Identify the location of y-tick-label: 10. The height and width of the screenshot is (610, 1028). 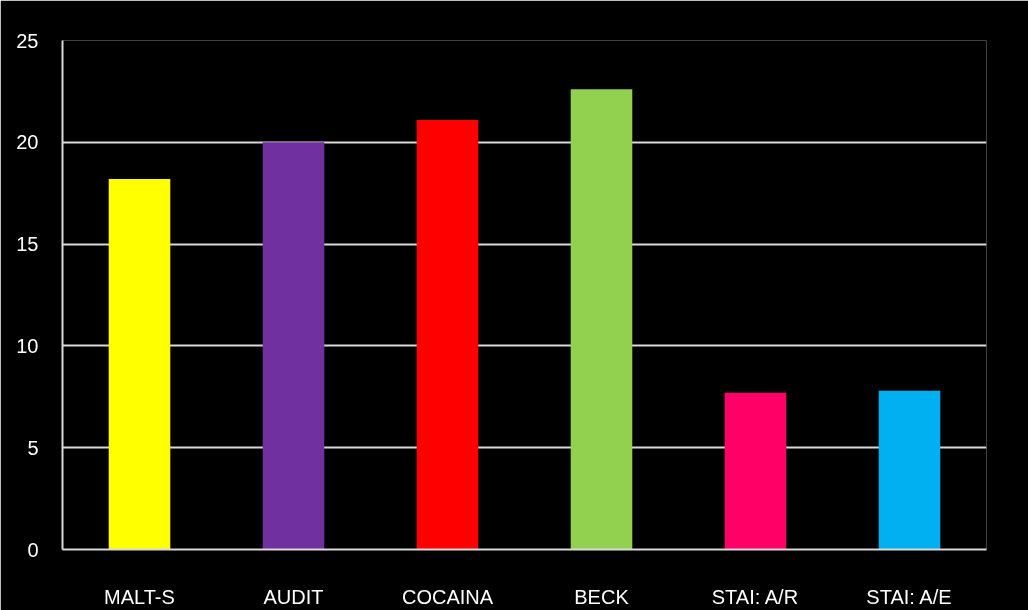
(27, 345).